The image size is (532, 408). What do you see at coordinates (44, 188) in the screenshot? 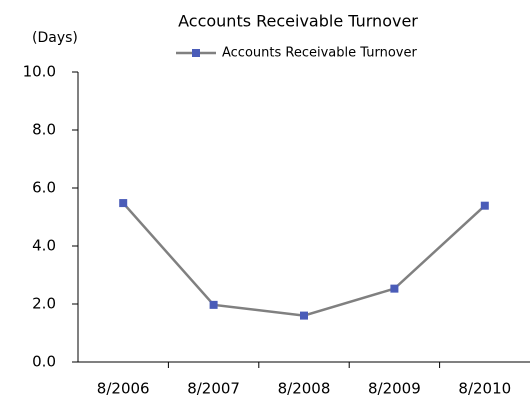
I see `y-tick-label: 6.0` at bounding box center [44, 188].